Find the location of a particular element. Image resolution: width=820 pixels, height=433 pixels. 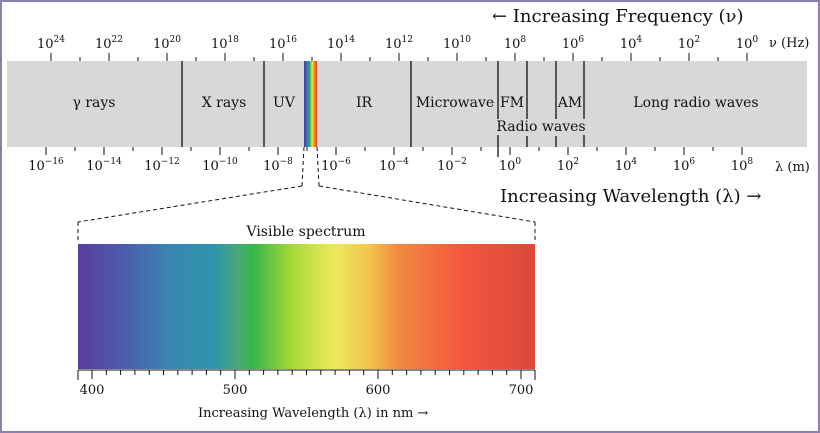

wavelength-tick-label: 10⁻⁸ is located at coordinates (278, 165).